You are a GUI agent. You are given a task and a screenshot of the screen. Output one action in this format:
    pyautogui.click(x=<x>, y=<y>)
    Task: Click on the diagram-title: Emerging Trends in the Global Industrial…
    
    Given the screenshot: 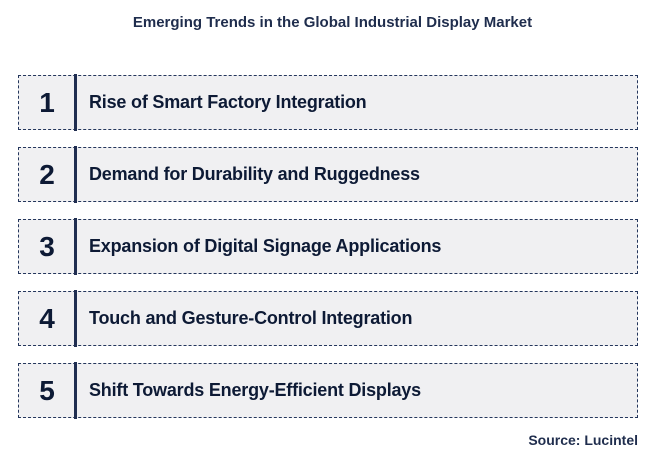 What is the action you would take?
    pyautogui.click(x=332, y=22)
    